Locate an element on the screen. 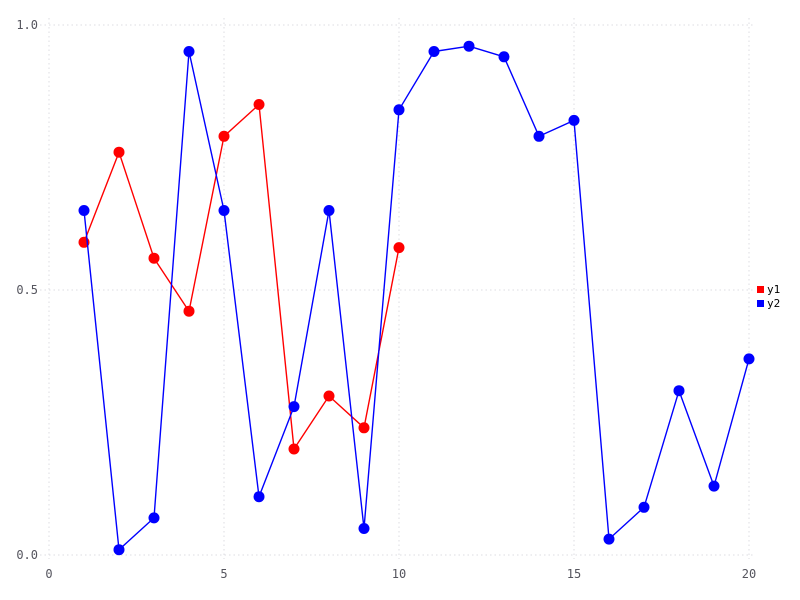  x-tick-label: 10 is located at coordinates (399, 574).